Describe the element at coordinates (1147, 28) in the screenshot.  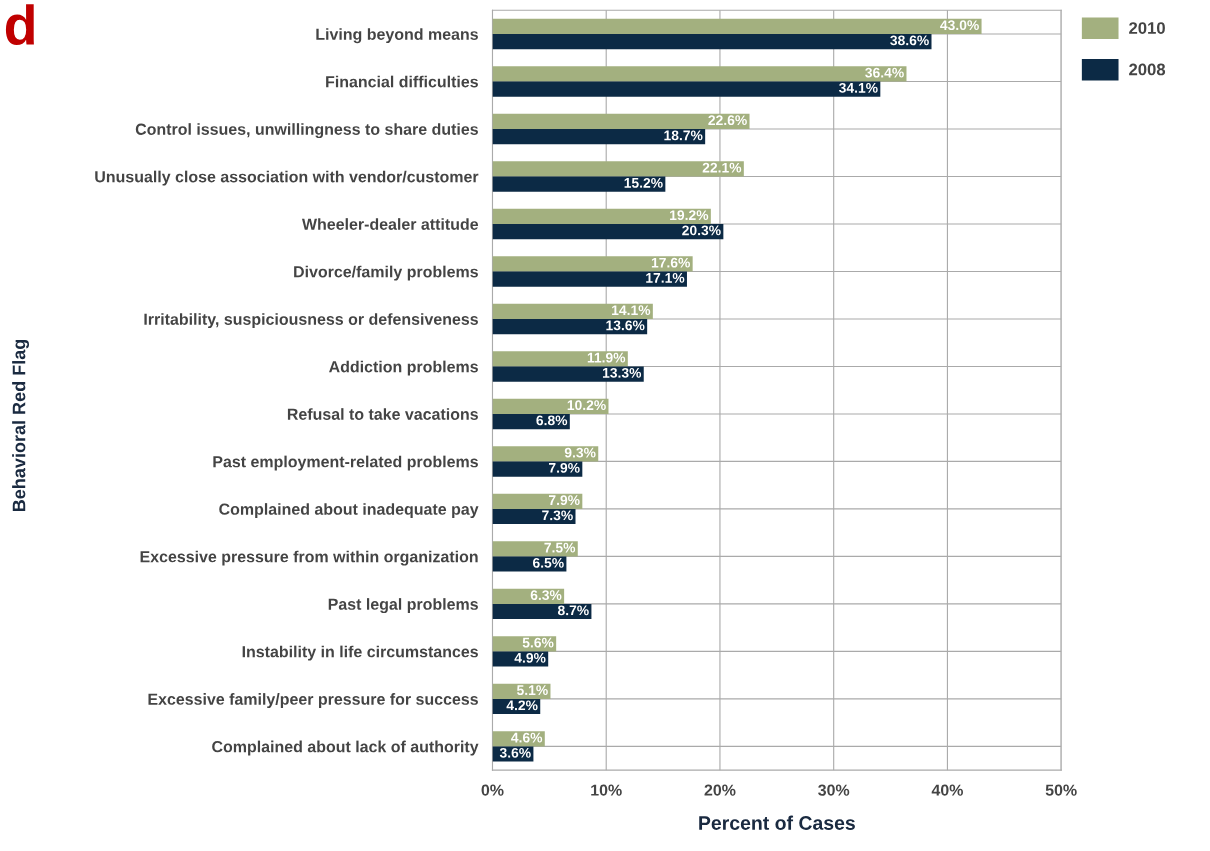
I see `legend-label: 2010` at that location.